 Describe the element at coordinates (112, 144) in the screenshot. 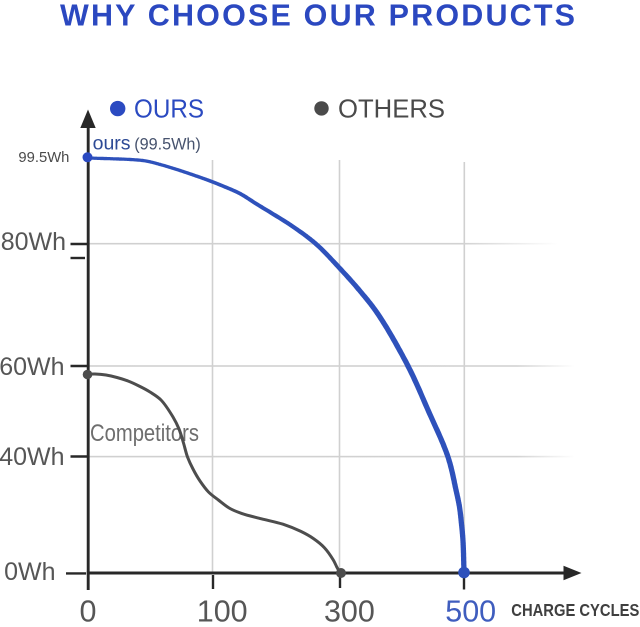

I see `svg-text: ours` at that location.